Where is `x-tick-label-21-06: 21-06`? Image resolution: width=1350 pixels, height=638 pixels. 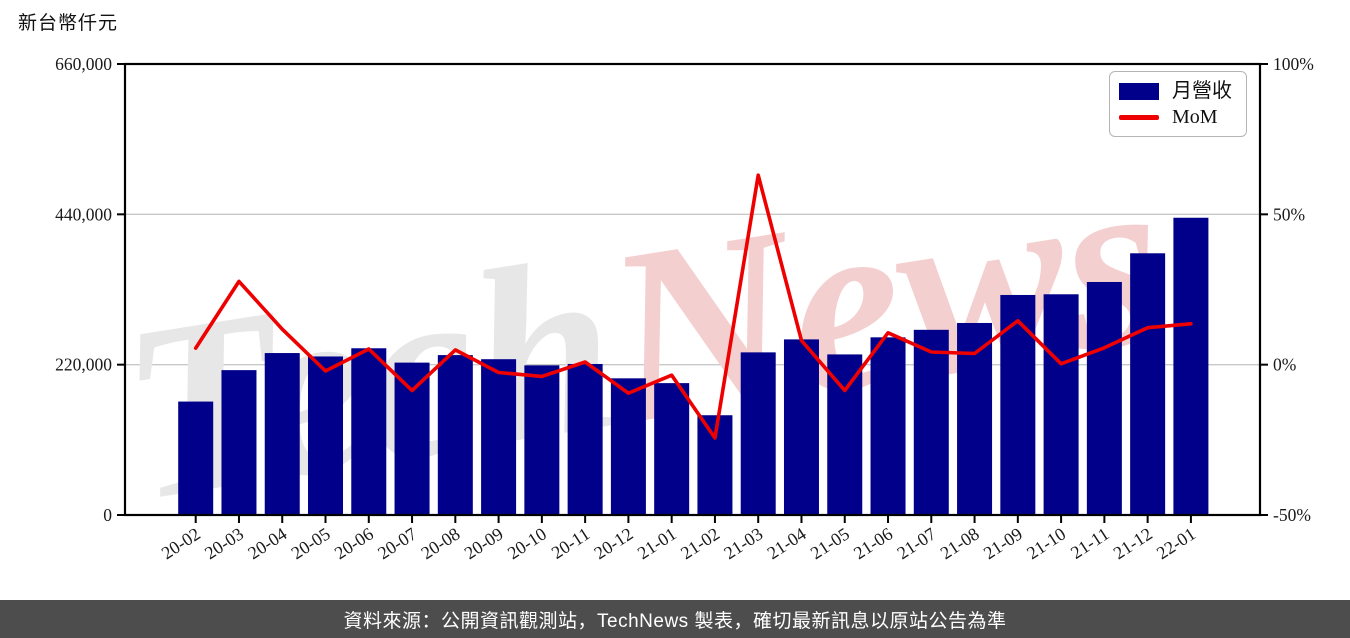 x-tick-label-21-06: 21-06 is located at coordinates (873, 544).